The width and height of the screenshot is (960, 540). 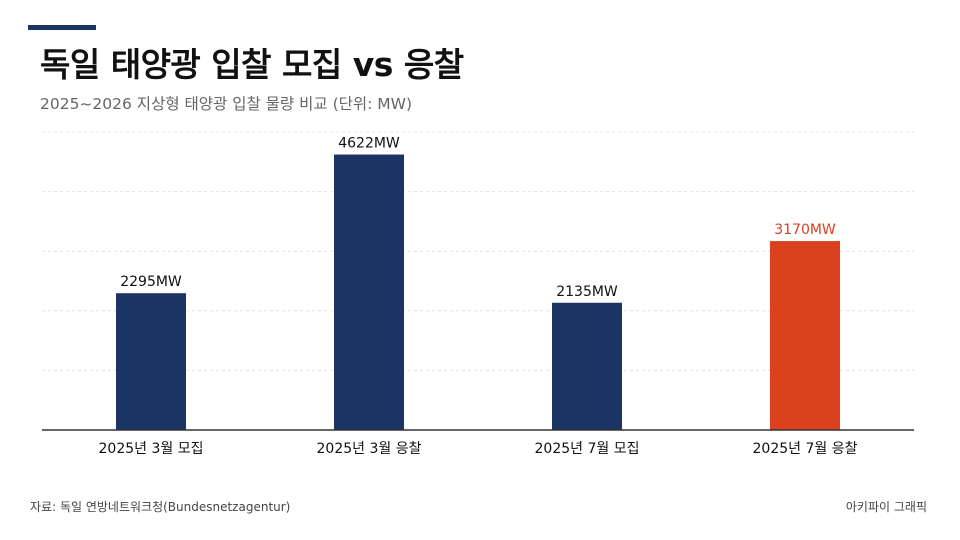 I want to click on x-tick-label: 2025년 7월 모집, so click(x=587, y=449).